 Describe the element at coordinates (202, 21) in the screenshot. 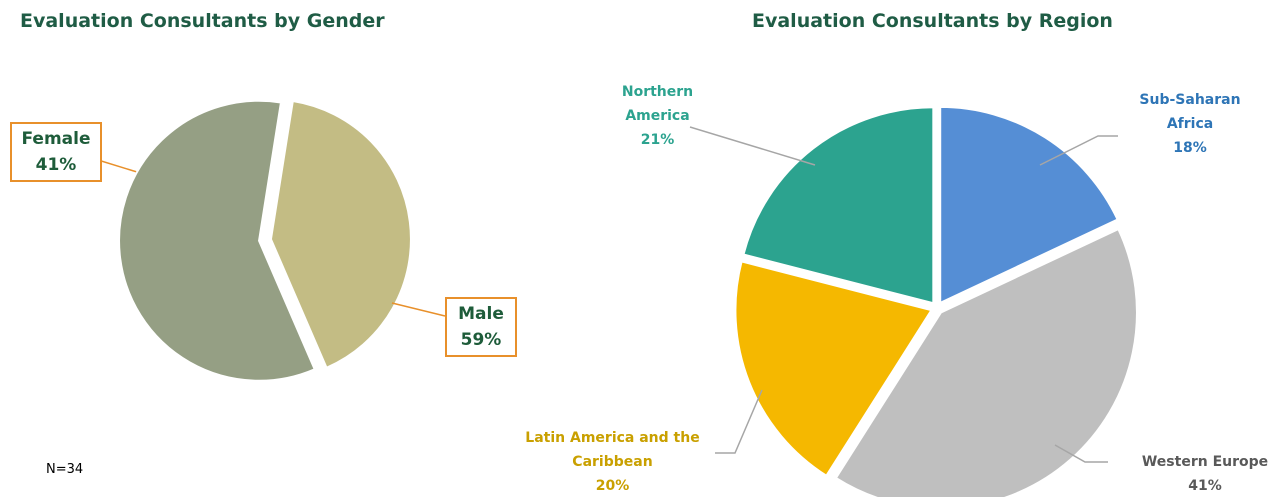

I see `chart-title: Evaluation Consultants by Gender` at that location.